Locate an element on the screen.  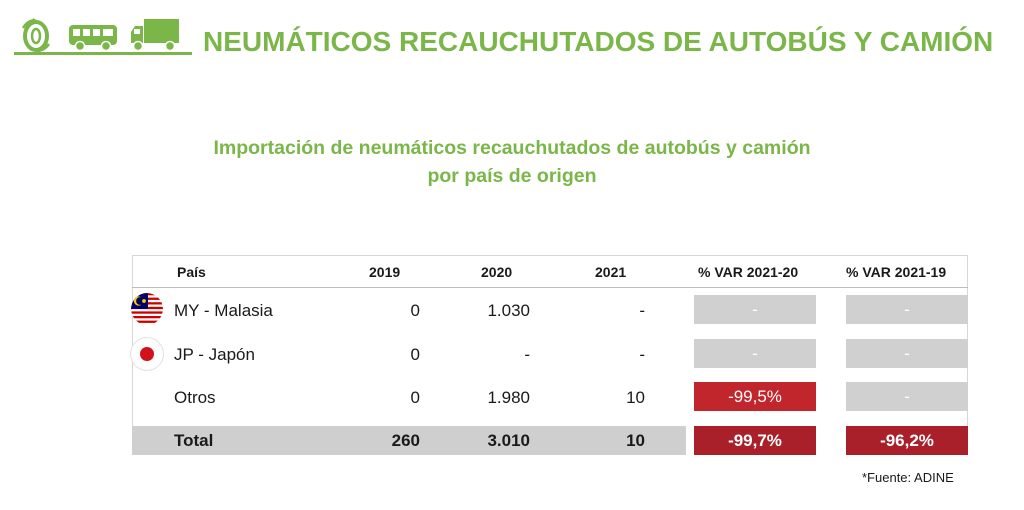
value-2021: 10 is located at coordinates (635, 397).